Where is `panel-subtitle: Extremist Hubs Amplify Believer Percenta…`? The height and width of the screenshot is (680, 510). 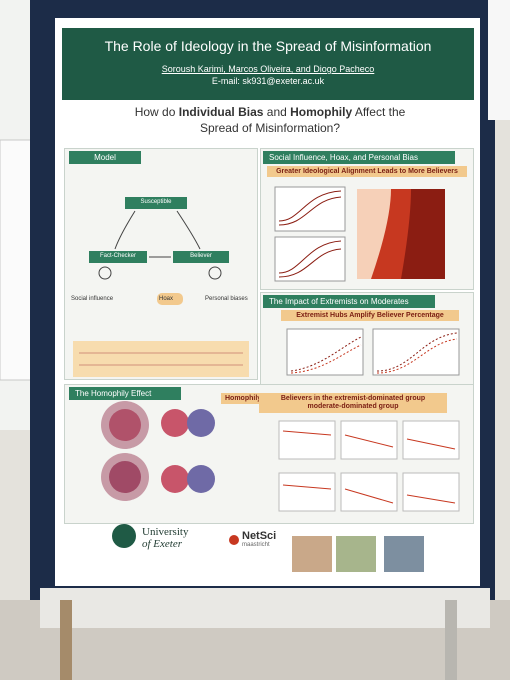 panel-subtitle: Extremist Hubs Amplify Believer Percenta… is located at coordinates (370, 315).